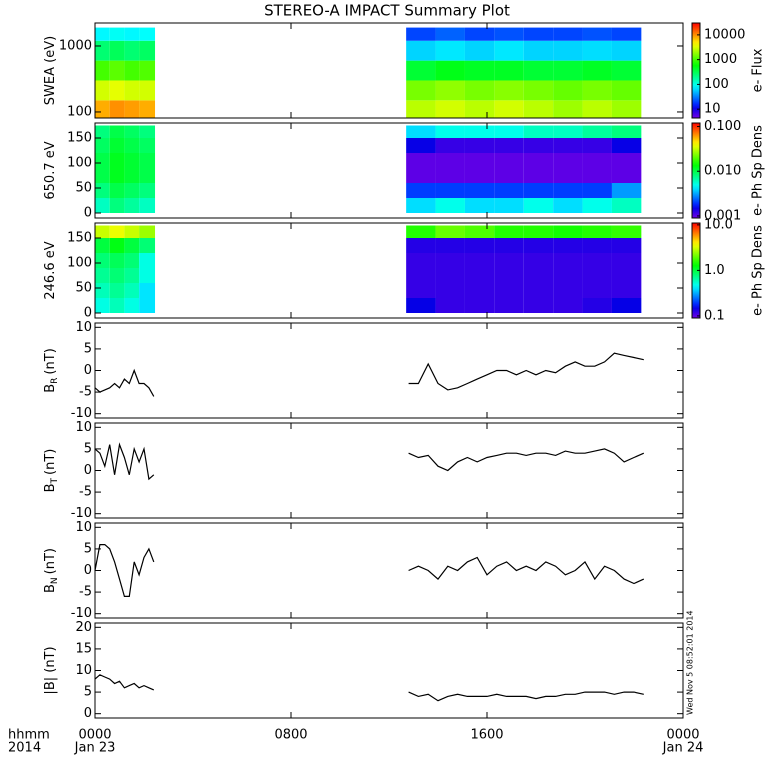 This screenshot has width=780, height=780. I want to click on x-tick-label: 0800, so click(290, 735).